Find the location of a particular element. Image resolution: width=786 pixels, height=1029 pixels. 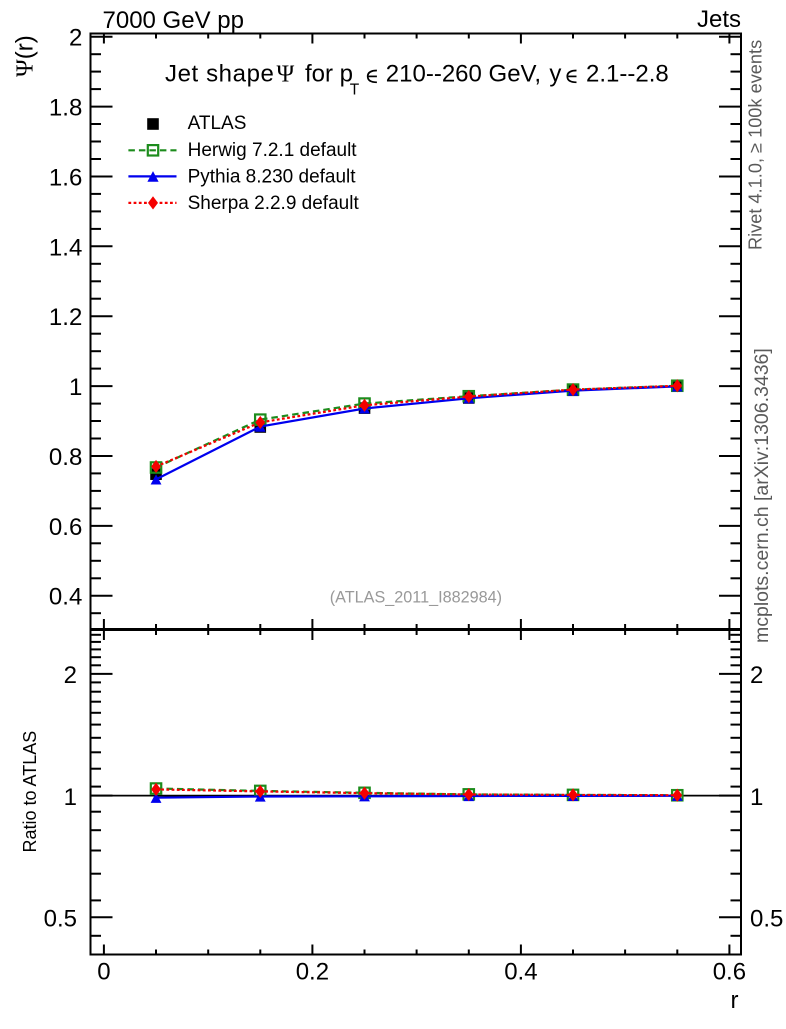

svg-text: Ψ is located at coordinates (286, 75).